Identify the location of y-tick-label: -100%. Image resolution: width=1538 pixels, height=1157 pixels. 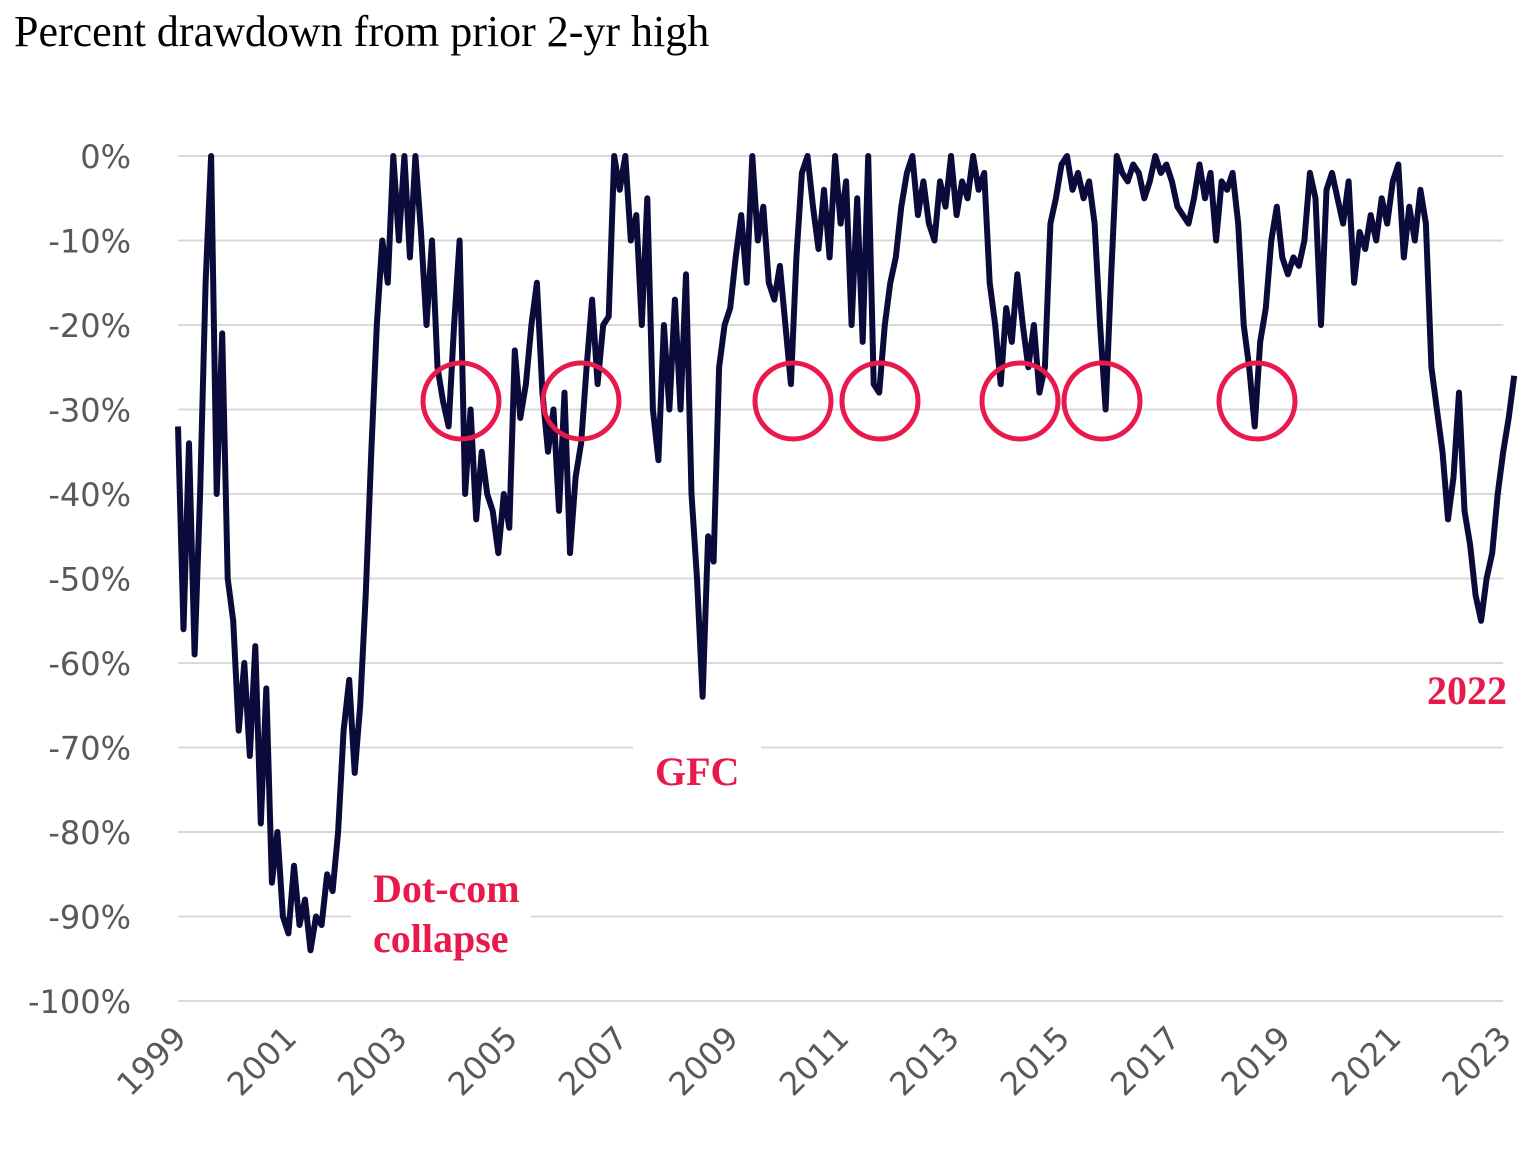
(79, 1002).